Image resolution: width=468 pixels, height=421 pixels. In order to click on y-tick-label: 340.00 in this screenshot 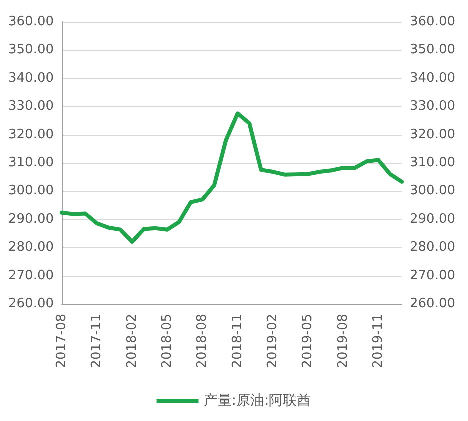, I will do `click(31, 78)`.